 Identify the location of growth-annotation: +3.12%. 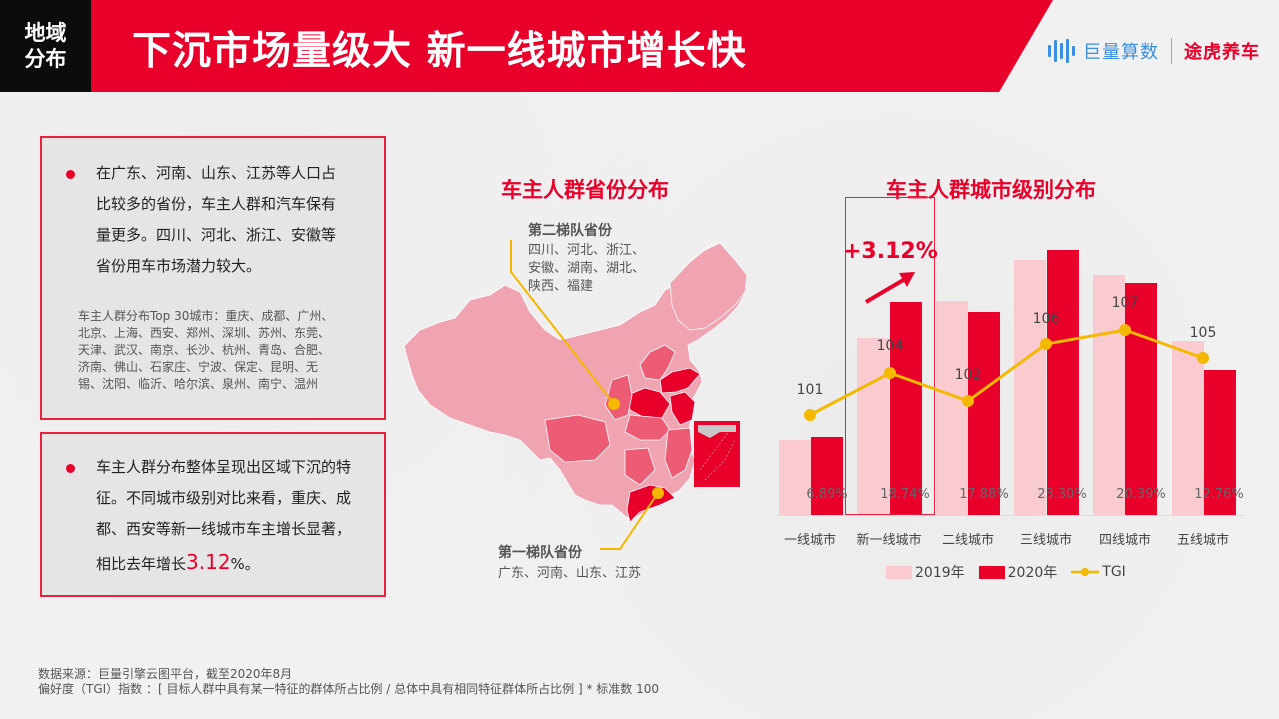
(890, 251).